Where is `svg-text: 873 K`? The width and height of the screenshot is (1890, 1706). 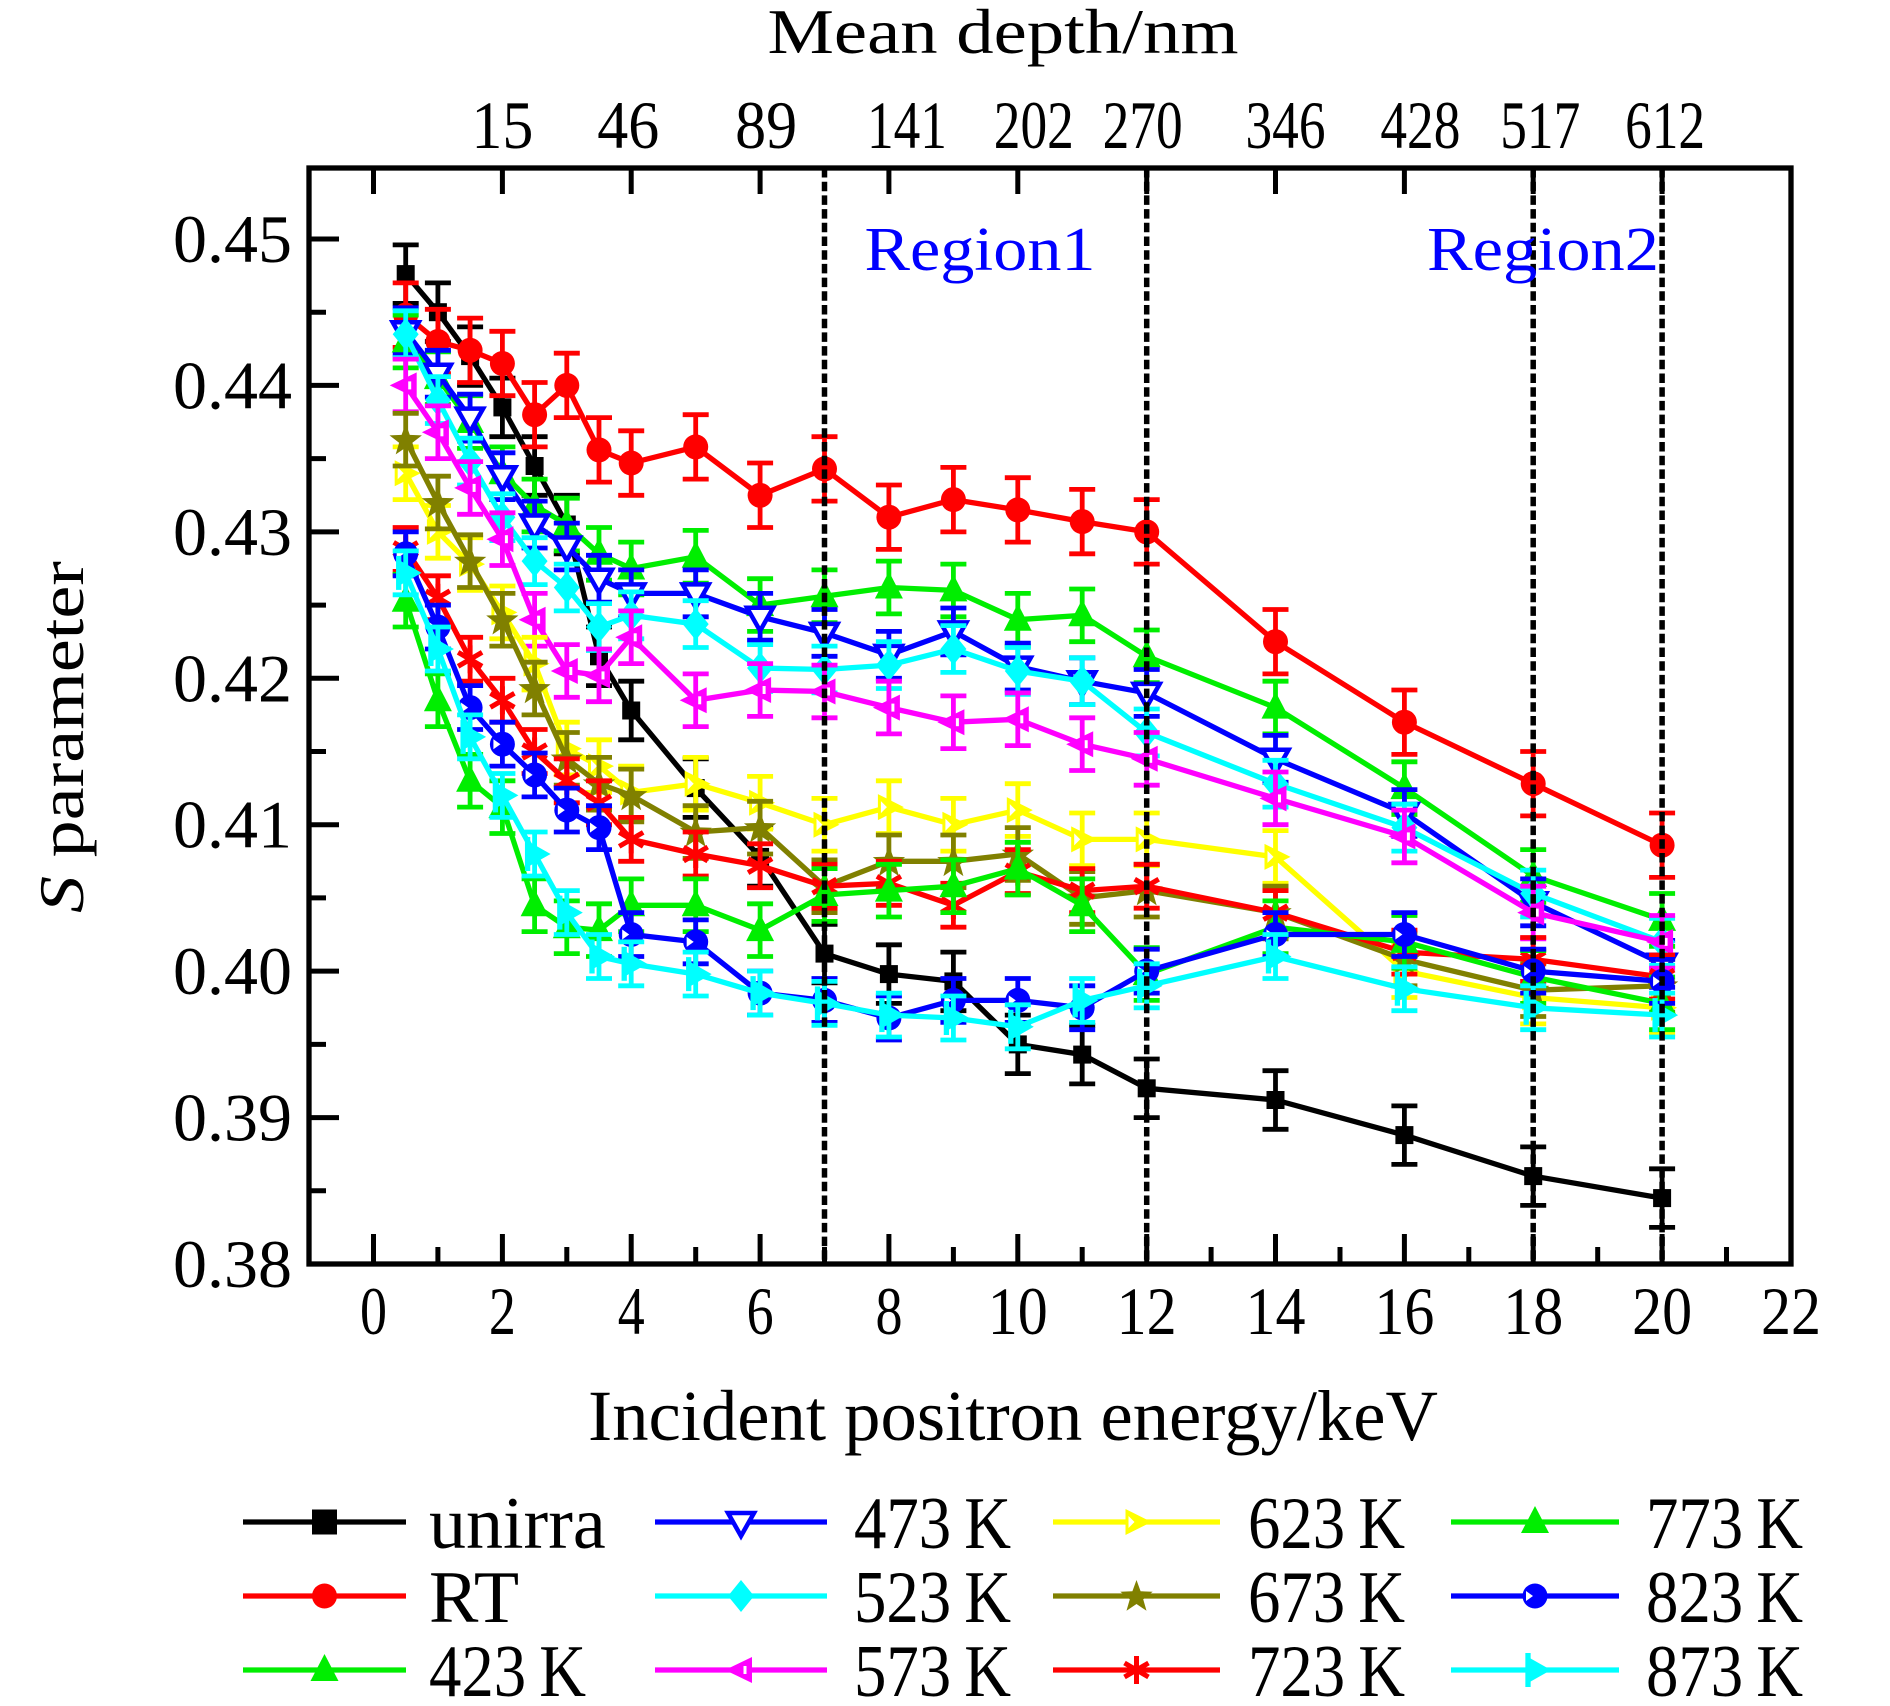
svg-text: 873 K is located at coordinates (1724, 1666).